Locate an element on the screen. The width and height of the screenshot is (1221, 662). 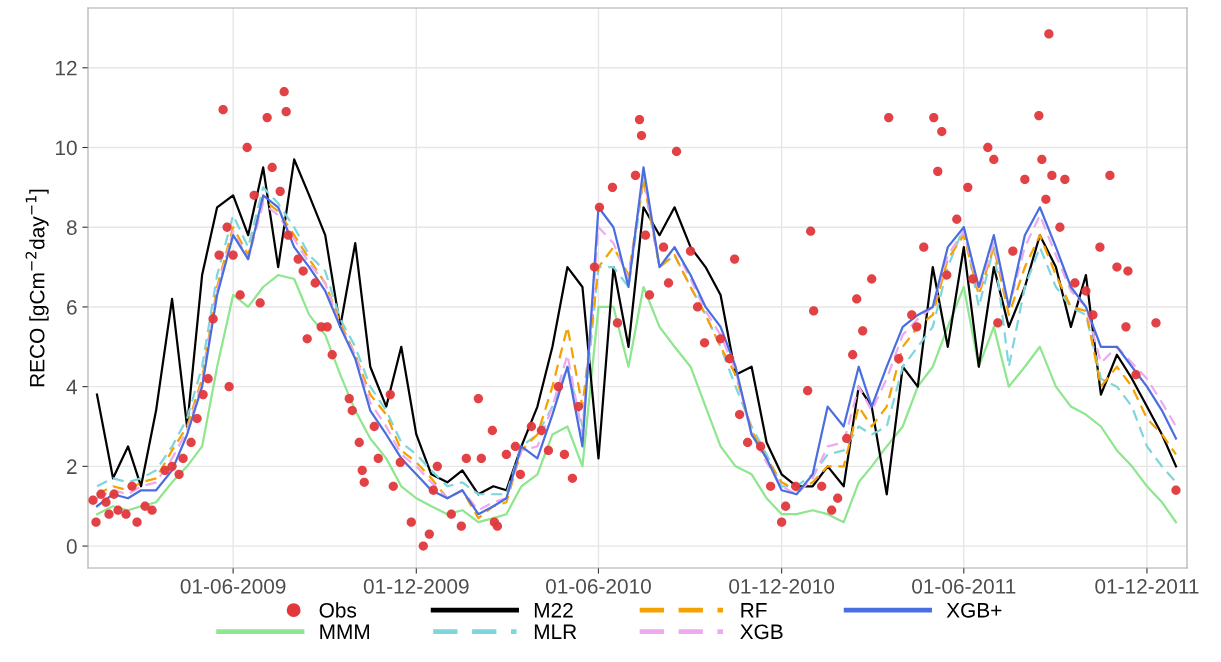
legend-label: XGB+ is located at coordinates (974, 610).